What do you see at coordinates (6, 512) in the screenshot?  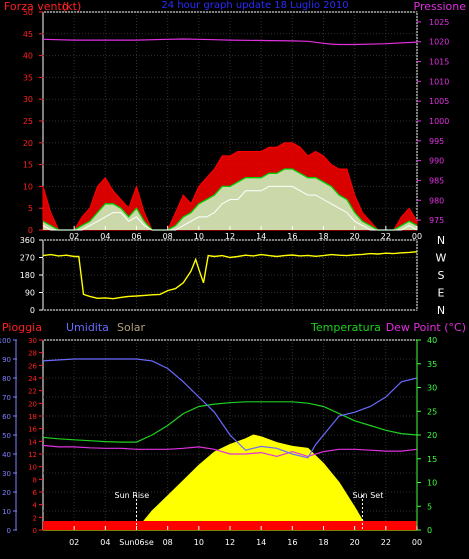 I see `humidity-tick-label: 10` at bounding box center [6, 512].